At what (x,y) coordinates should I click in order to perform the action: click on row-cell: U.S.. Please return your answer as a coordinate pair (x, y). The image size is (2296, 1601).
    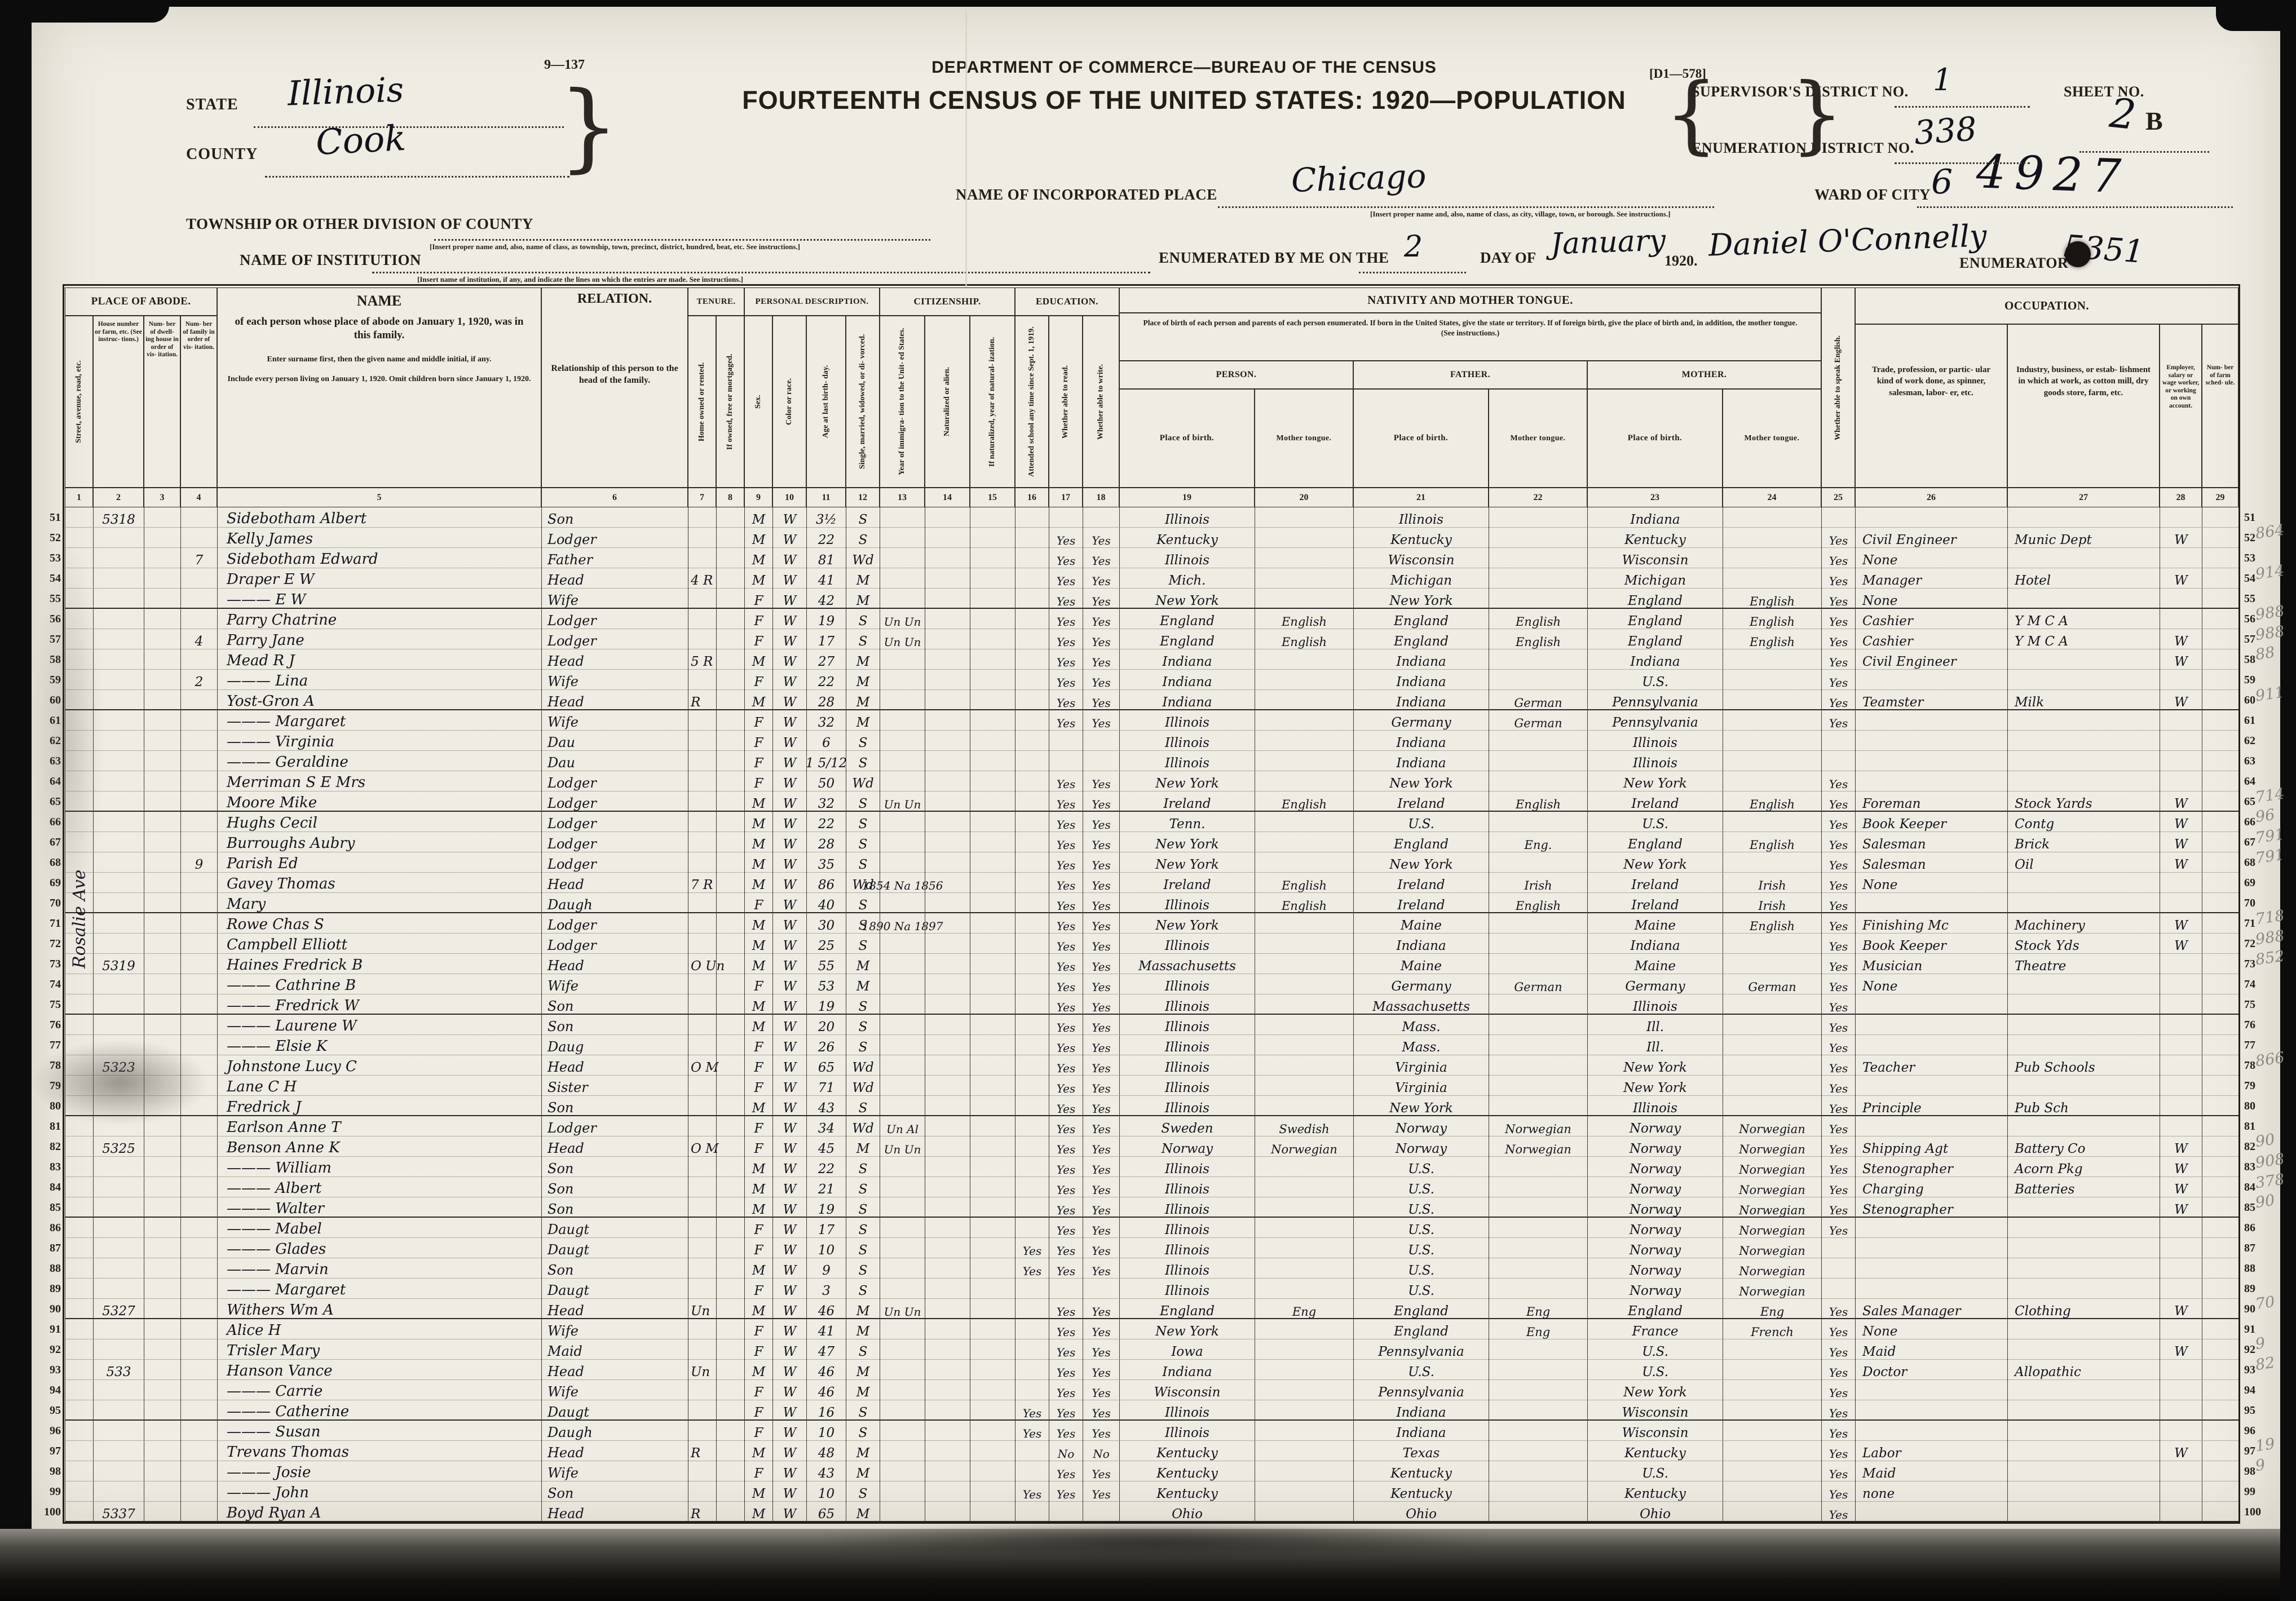
    Looking at the image, I should click on (1655, 1370).